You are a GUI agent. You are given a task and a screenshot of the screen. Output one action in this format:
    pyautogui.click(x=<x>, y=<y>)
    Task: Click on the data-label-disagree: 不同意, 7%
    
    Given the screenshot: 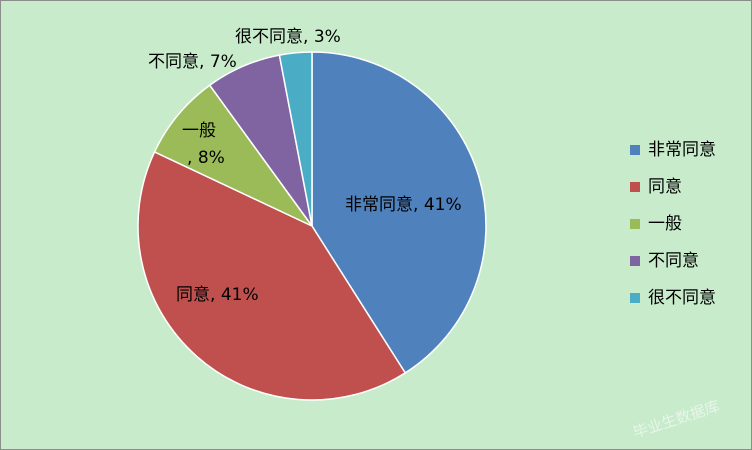 What is the action you would take?
    pyautogui.click(x=192, y=62)
    